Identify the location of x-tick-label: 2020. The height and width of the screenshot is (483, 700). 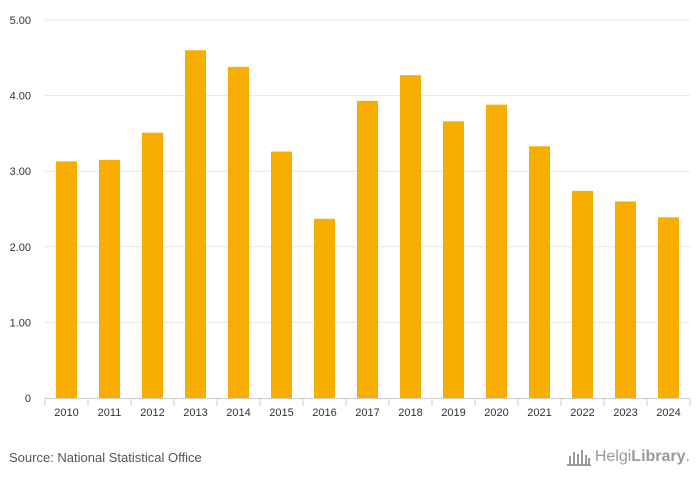
(496, 413).